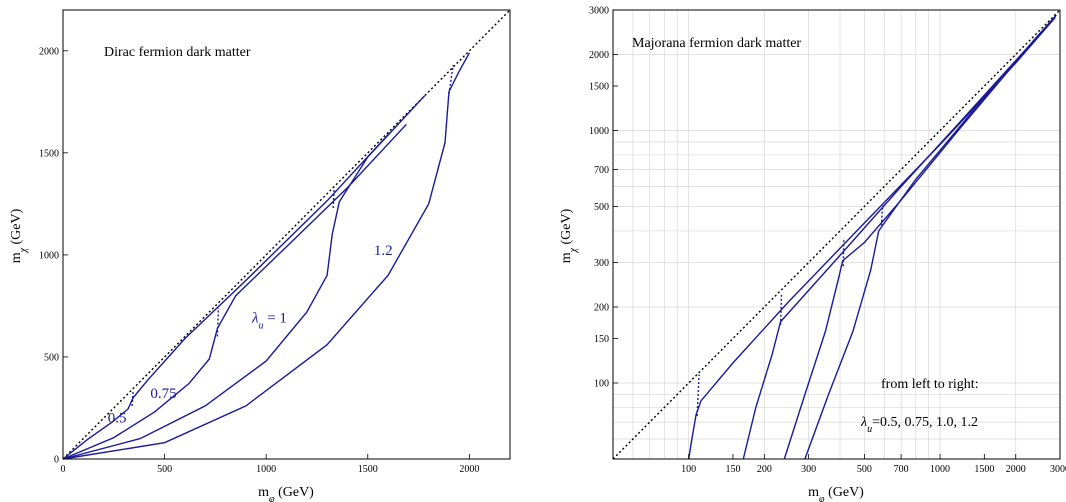  What do you see at coordinates (269, 320) in the screenshot?
I see `curve-label: λu = 1` at bounding box center [269, 320].